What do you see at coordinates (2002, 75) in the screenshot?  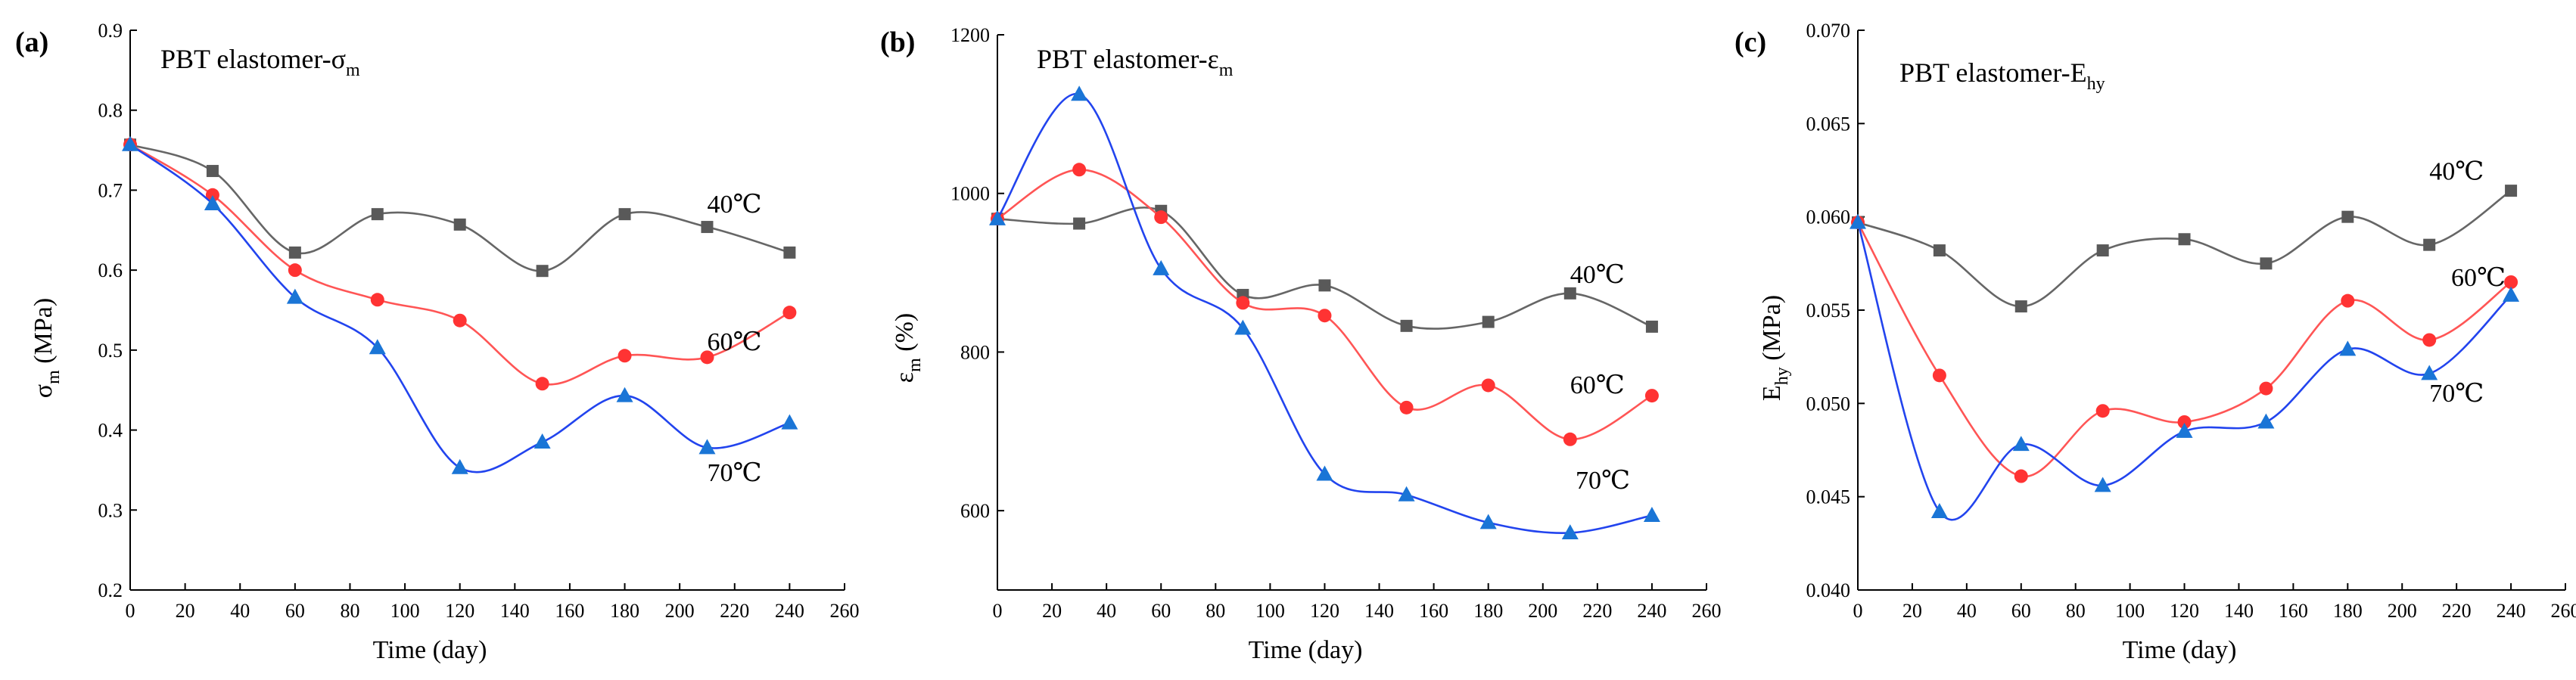 I see `chart-title: PBT elastomer-Ehy` at bounding box center [2002, 75].